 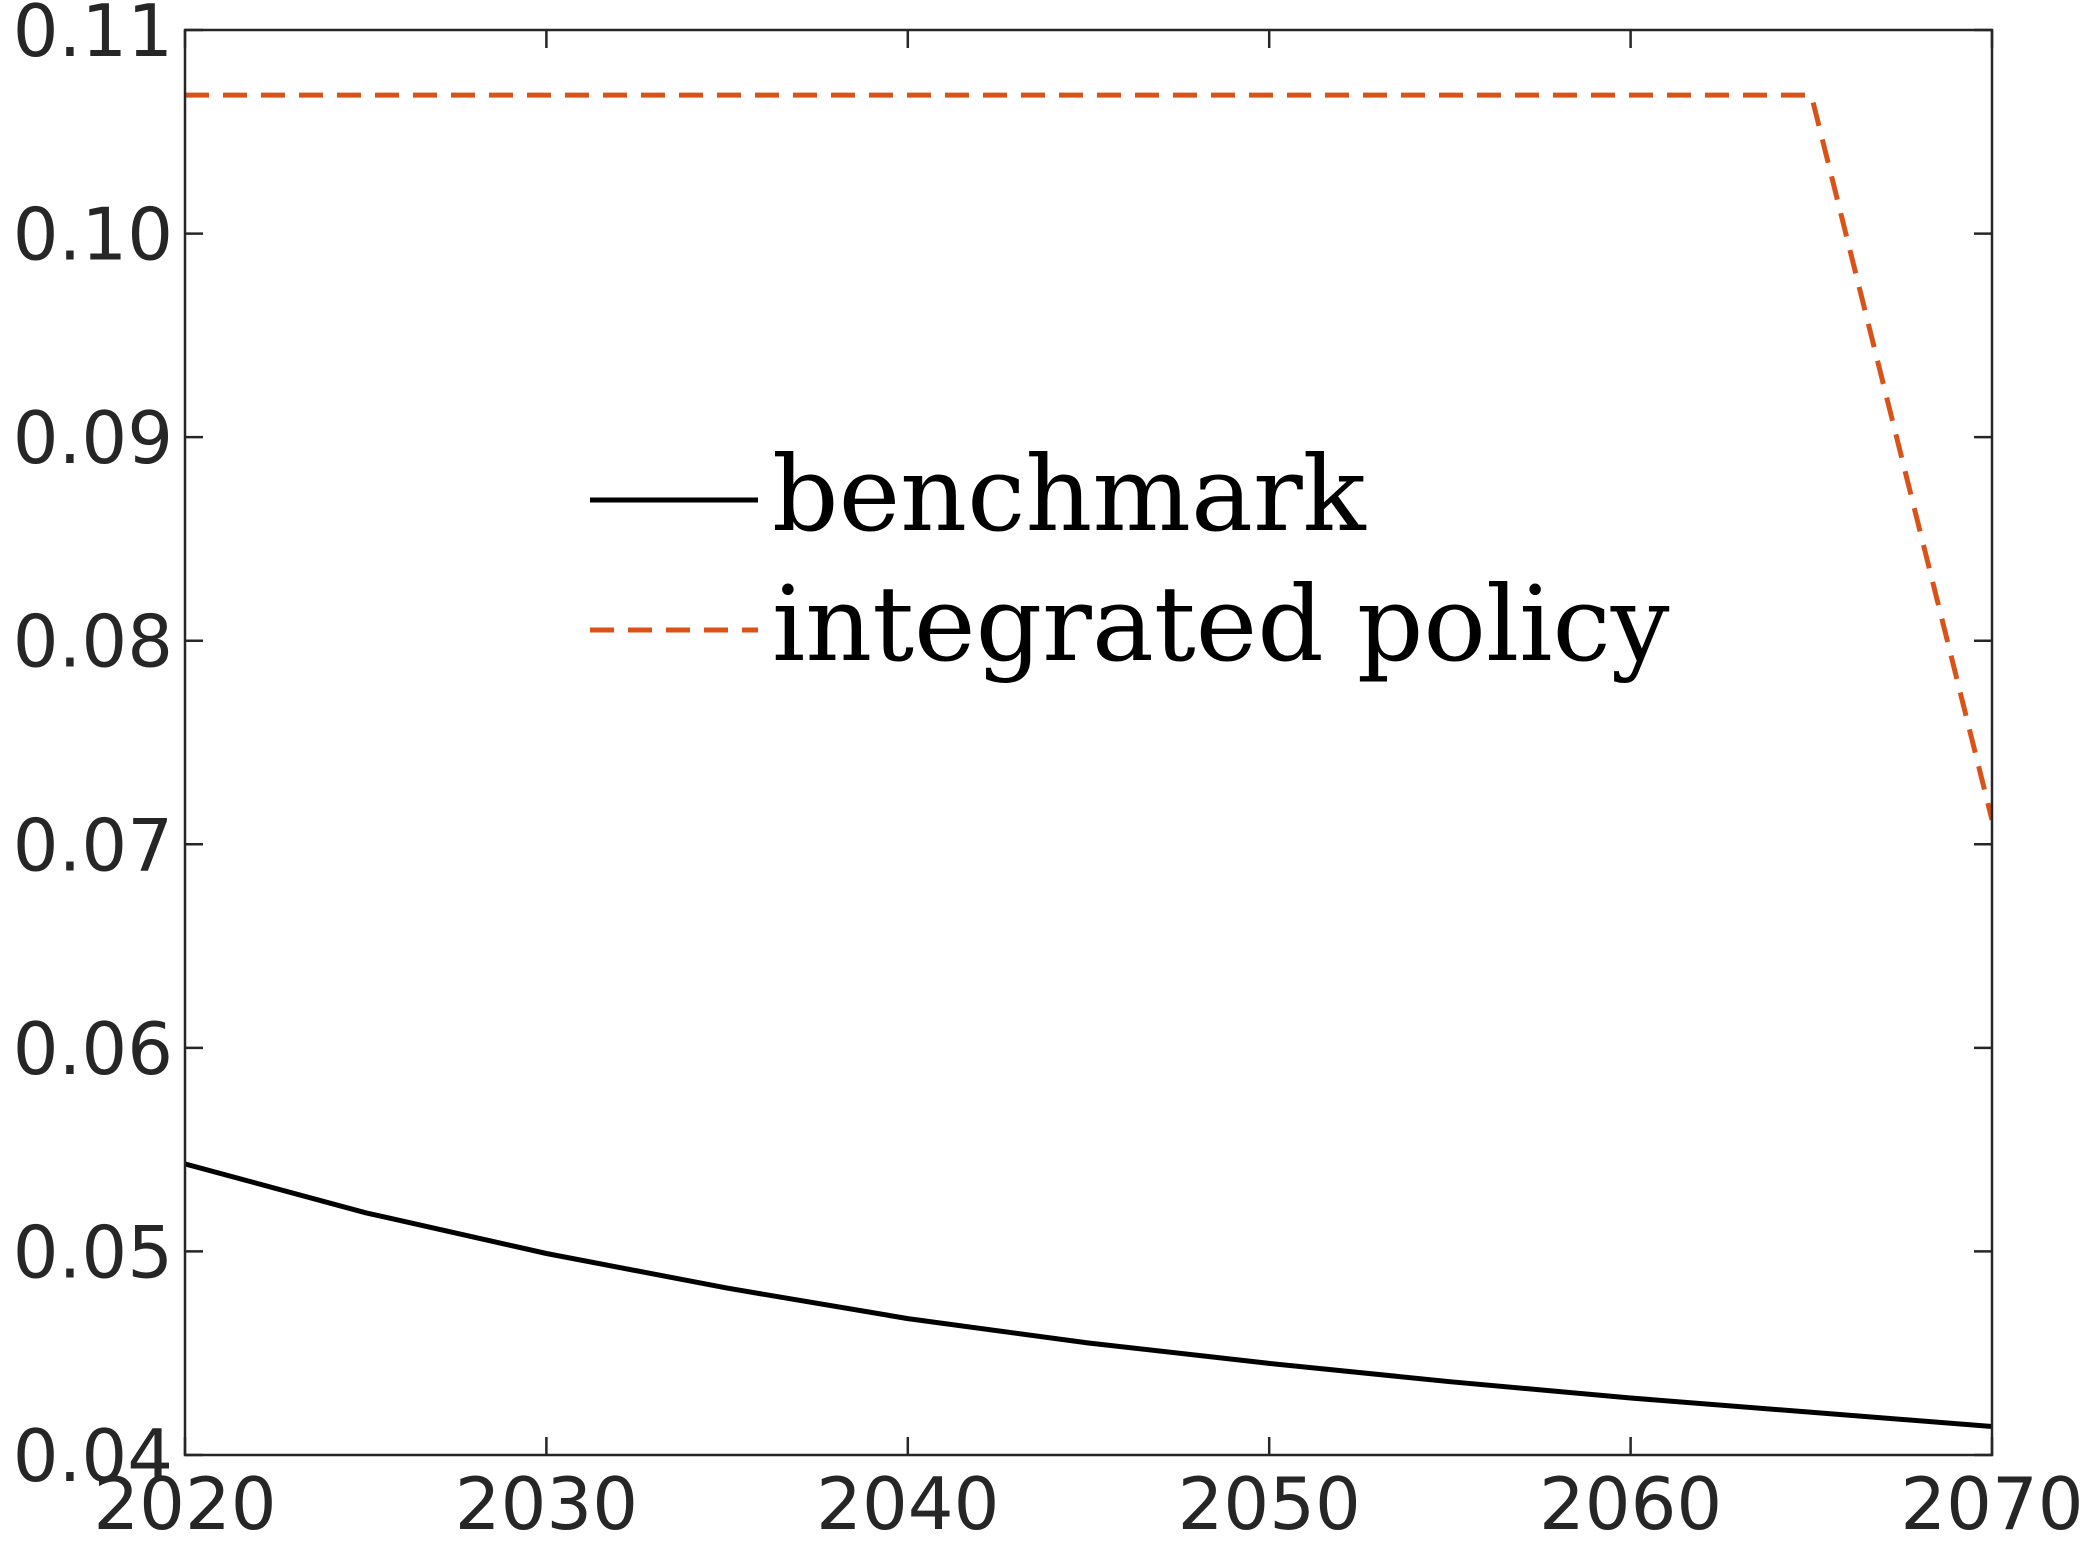 I want to click on x-tick-label: 2020, so click(x=184, y=1504).